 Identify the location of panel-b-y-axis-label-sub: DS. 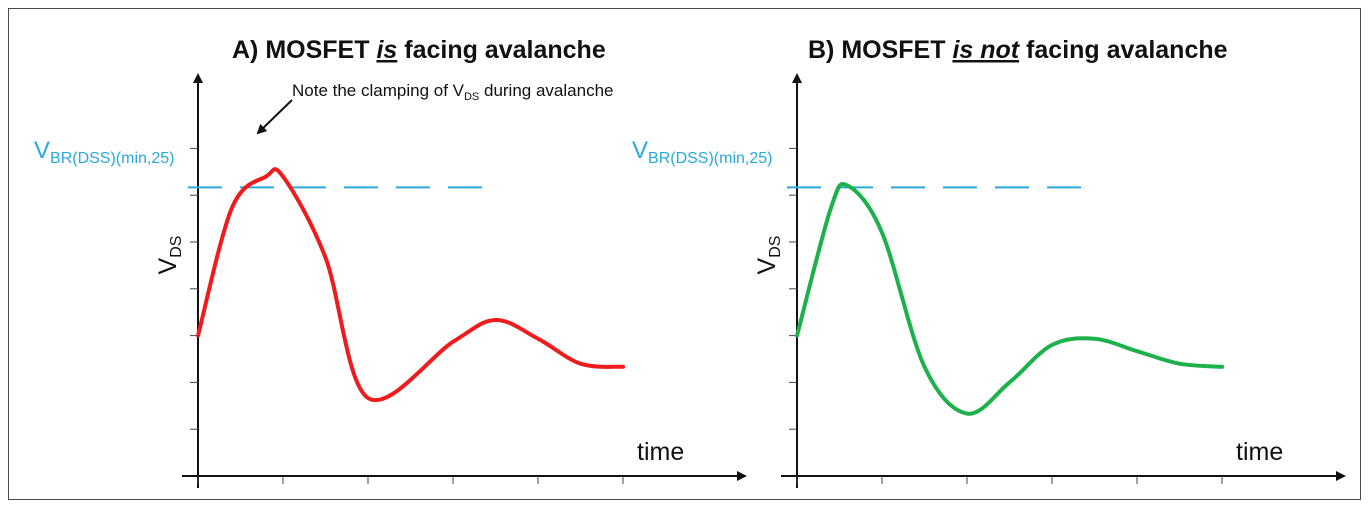
(775, 247).